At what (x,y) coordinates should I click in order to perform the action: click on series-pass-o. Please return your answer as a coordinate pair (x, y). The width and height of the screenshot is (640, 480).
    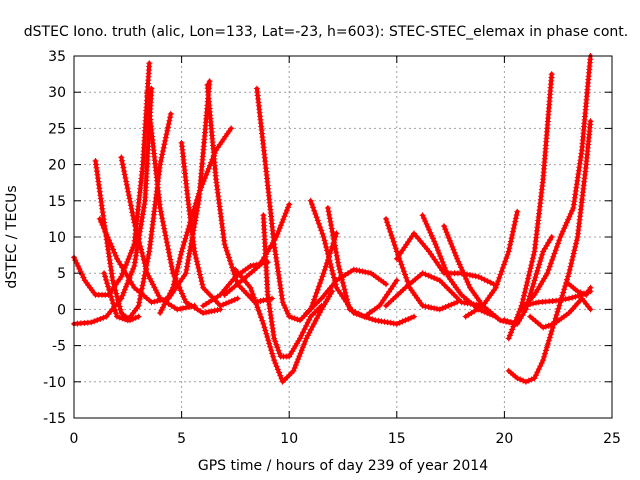
    Looking at the image, I should click on (284, 325).